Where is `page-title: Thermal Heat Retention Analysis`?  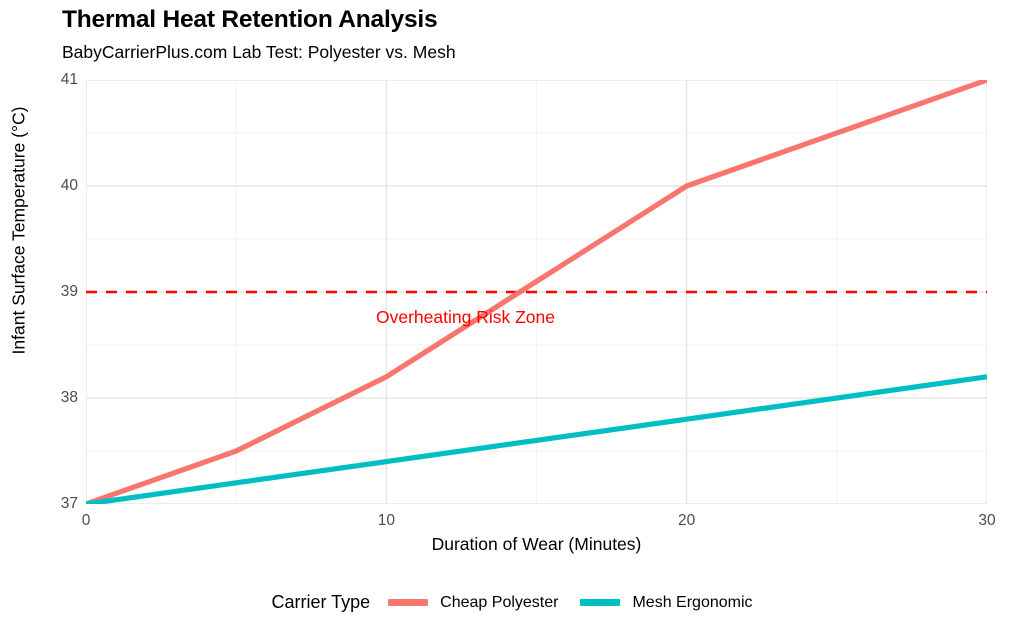 page-title: Thermal Heat Retention Analysis is located at coordinates (250, 19).